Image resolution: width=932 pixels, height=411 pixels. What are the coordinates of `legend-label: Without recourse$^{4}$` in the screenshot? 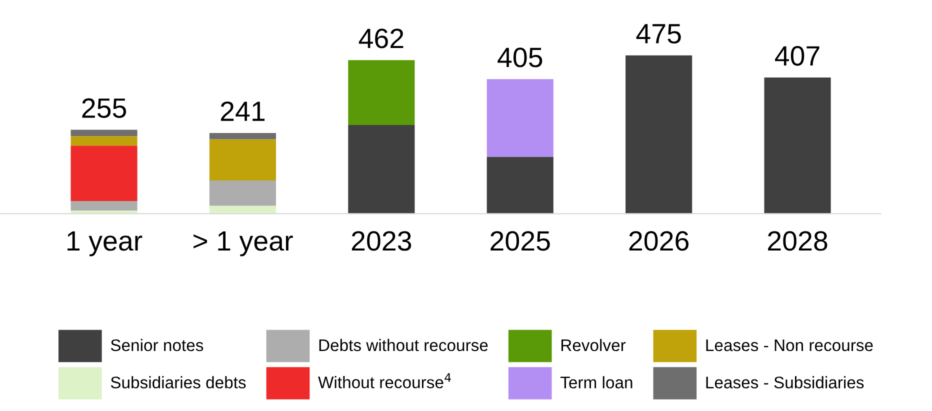 It's located at (384, 380).